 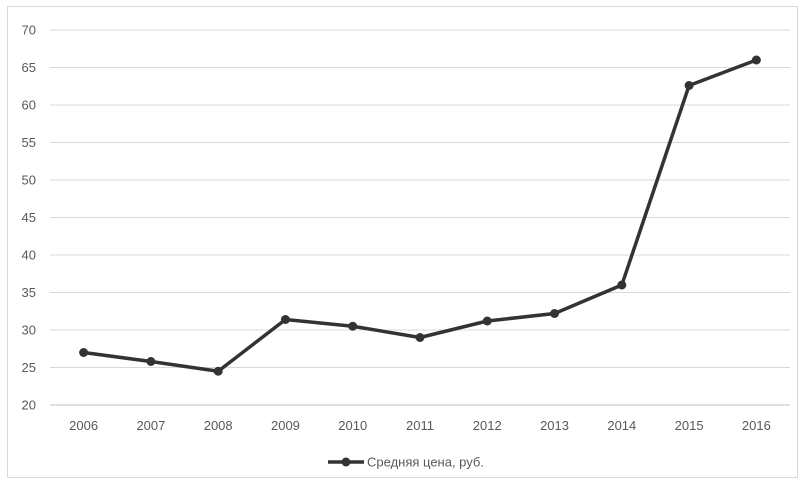 I want to click on y-tick-label: 50, so click(x=29, y=180).